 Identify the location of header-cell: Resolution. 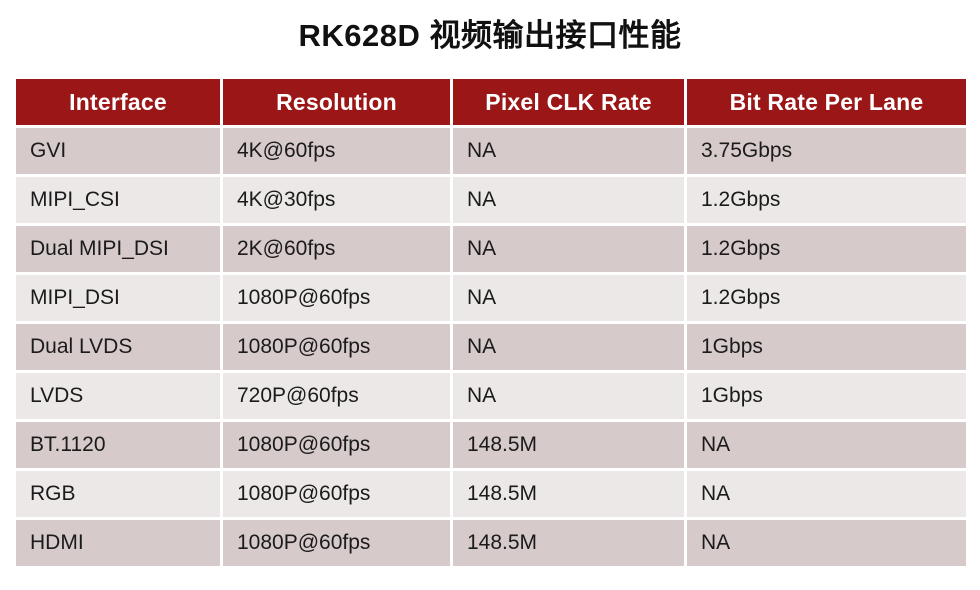
(336, 102).